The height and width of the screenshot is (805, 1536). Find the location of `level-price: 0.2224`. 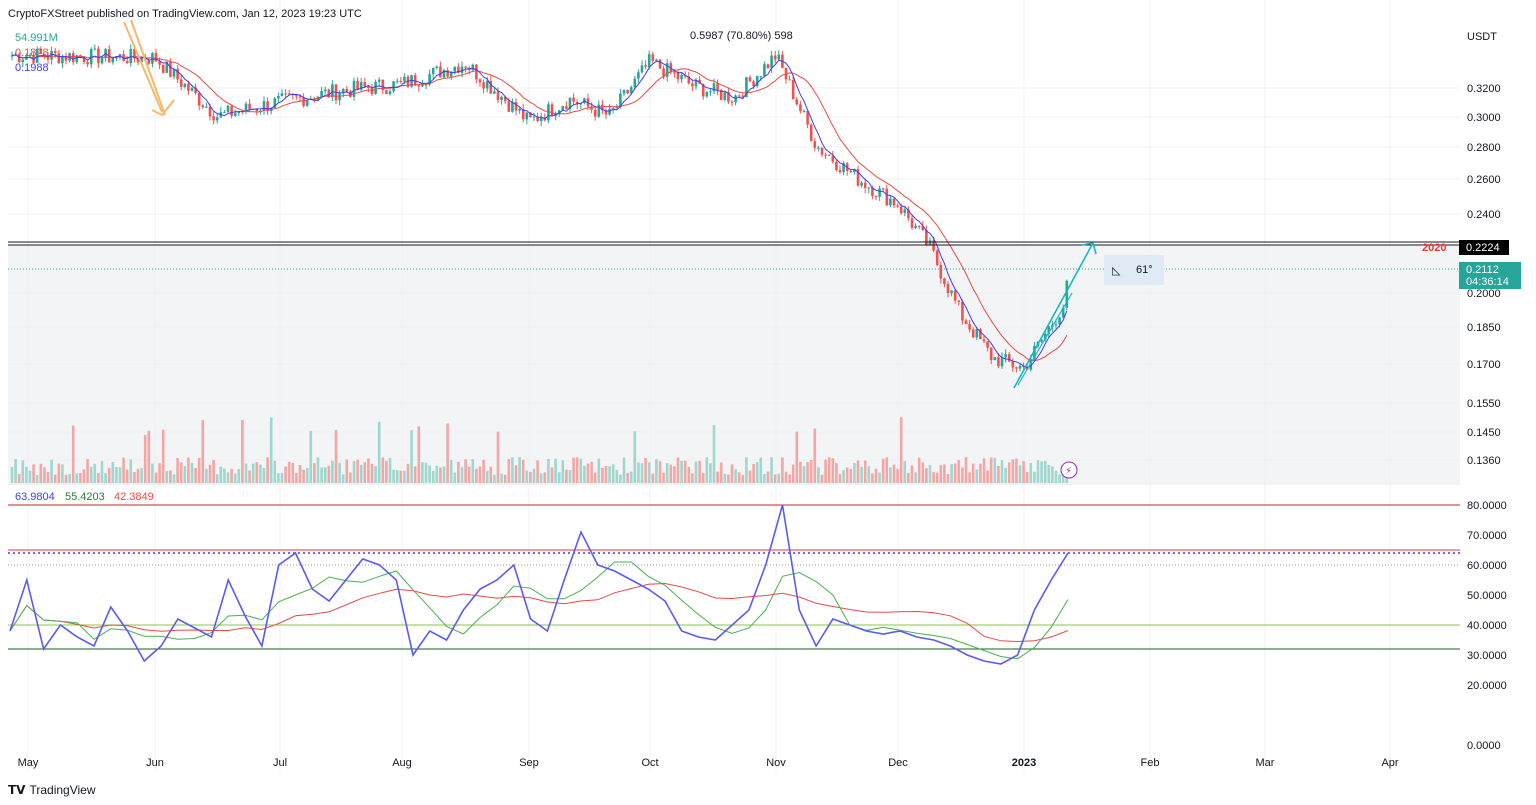

level-price: 0.2224 is located at coordinates (1483, 248).